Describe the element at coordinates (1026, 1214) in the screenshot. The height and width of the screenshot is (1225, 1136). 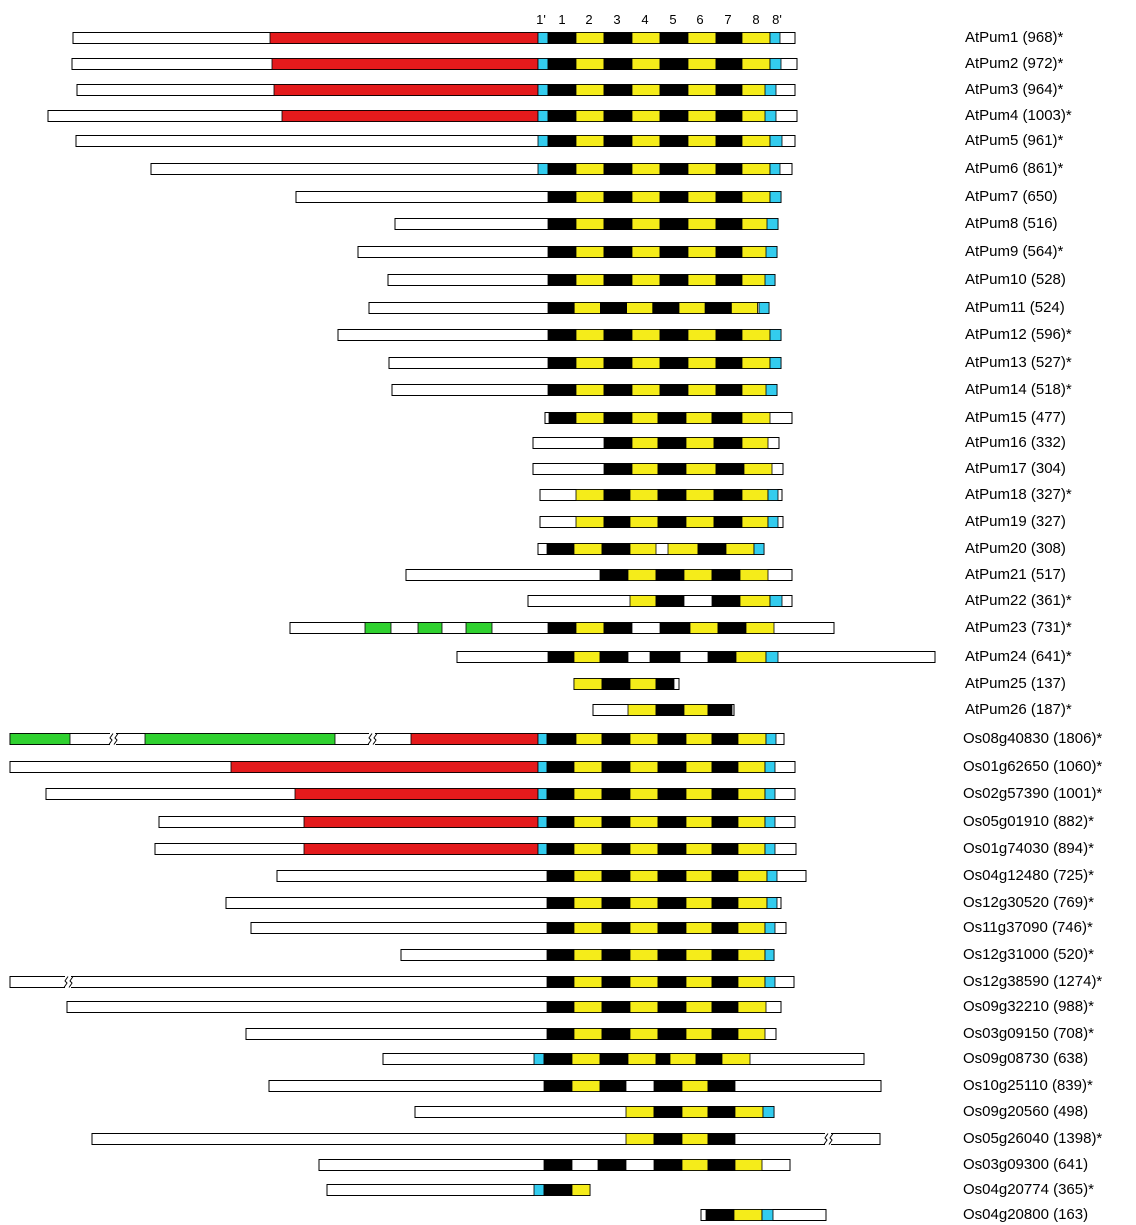
I see `protein-label: Os04g20800 (163)` at that location.